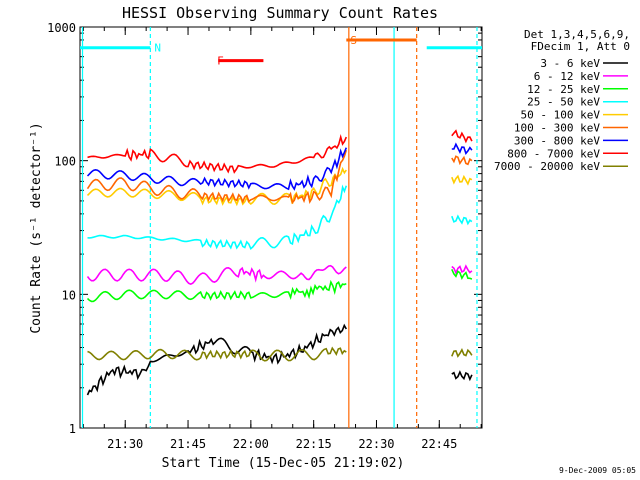 Image resolution: width=640 pixels, height=480 pixels. I want to click on x-tick-label: 22:15, so click(314, 444).